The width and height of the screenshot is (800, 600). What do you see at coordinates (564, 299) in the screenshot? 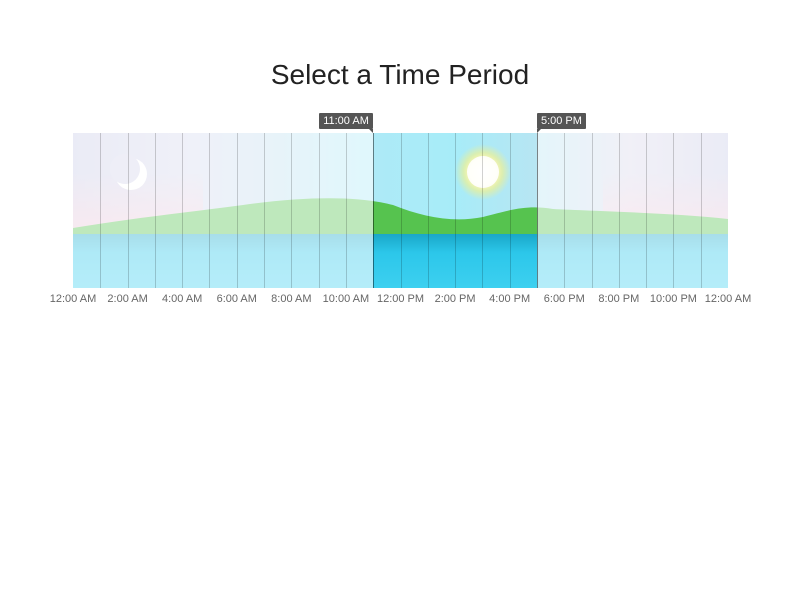
I see `time-tick-label: 6:00 PM` at bounding box center [564, 299].